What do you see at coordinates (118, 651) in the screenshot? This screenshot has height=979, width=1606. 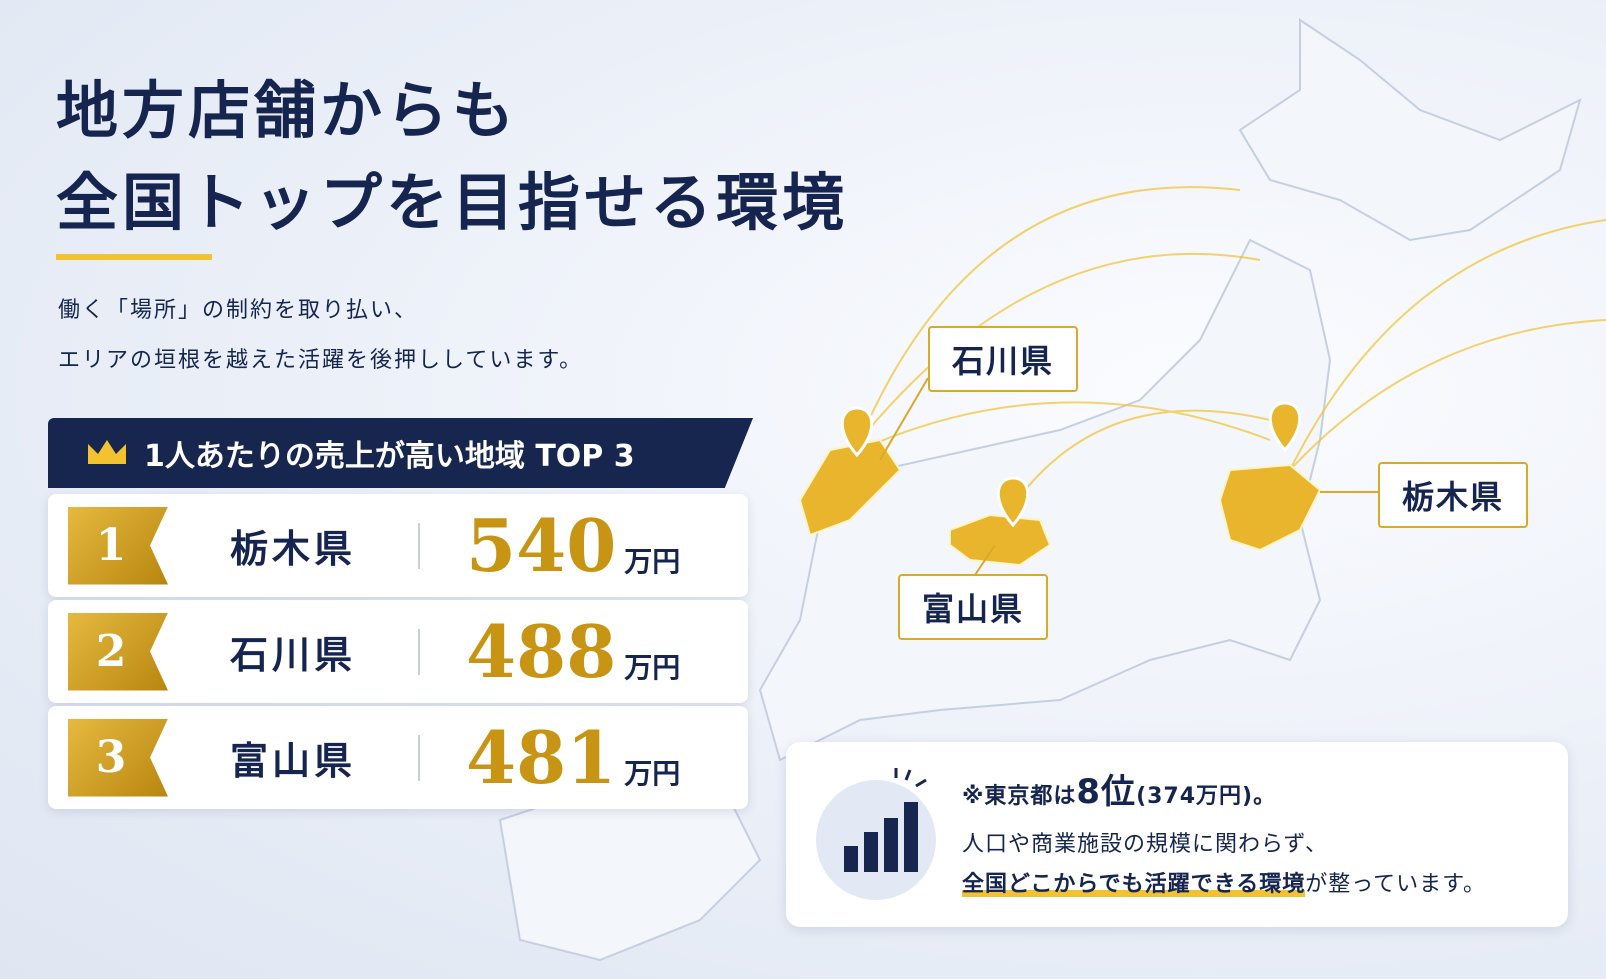 I see `rank-badge: 2` at bounding box center [118, 651].